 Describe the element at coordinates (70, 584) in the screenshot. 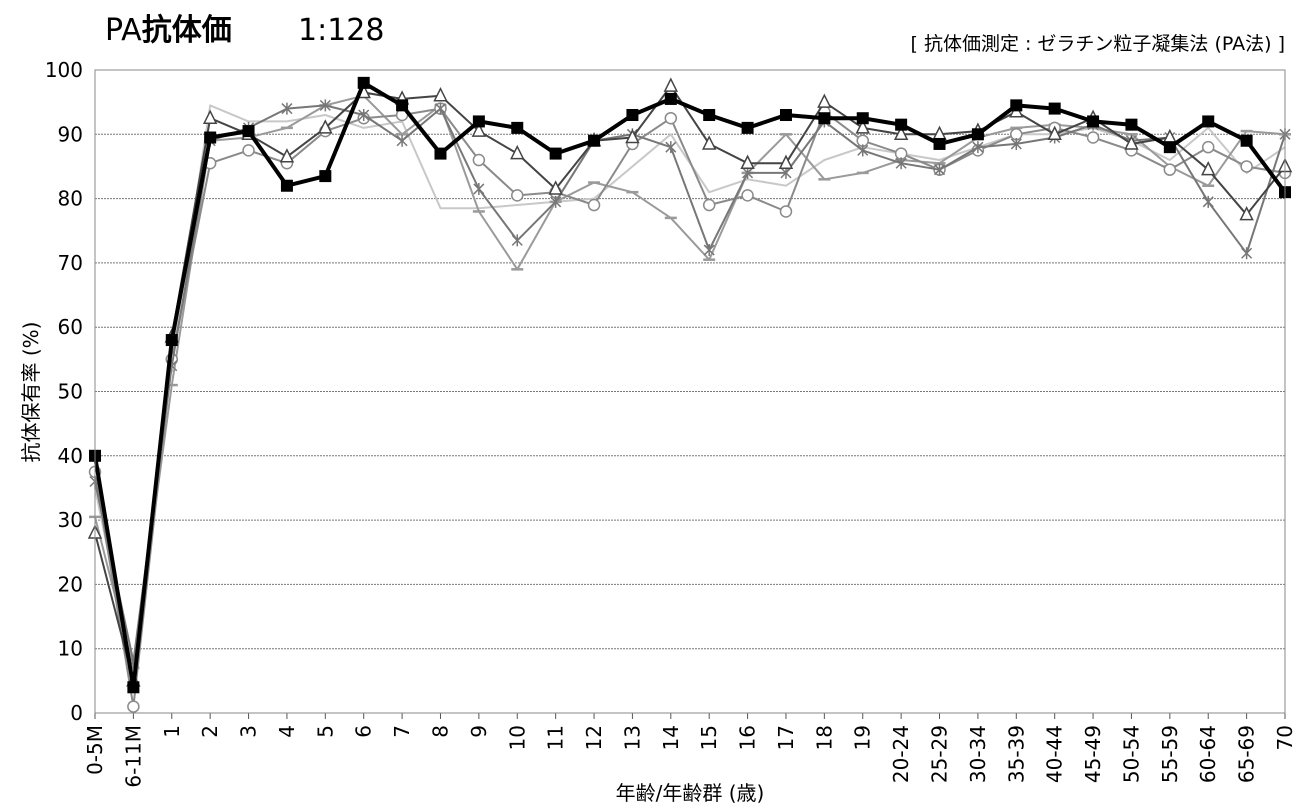

I see `y-tick-label: 20` at that location.